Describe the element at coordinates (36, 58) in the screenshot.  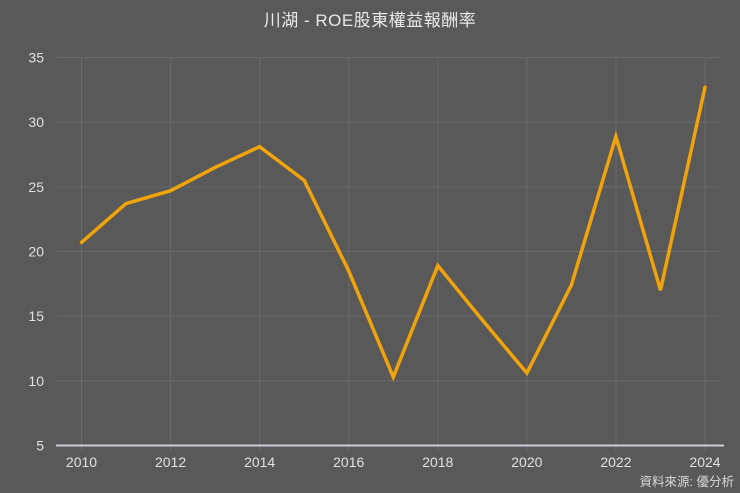
I see `y-tick-label: 35` at that location.